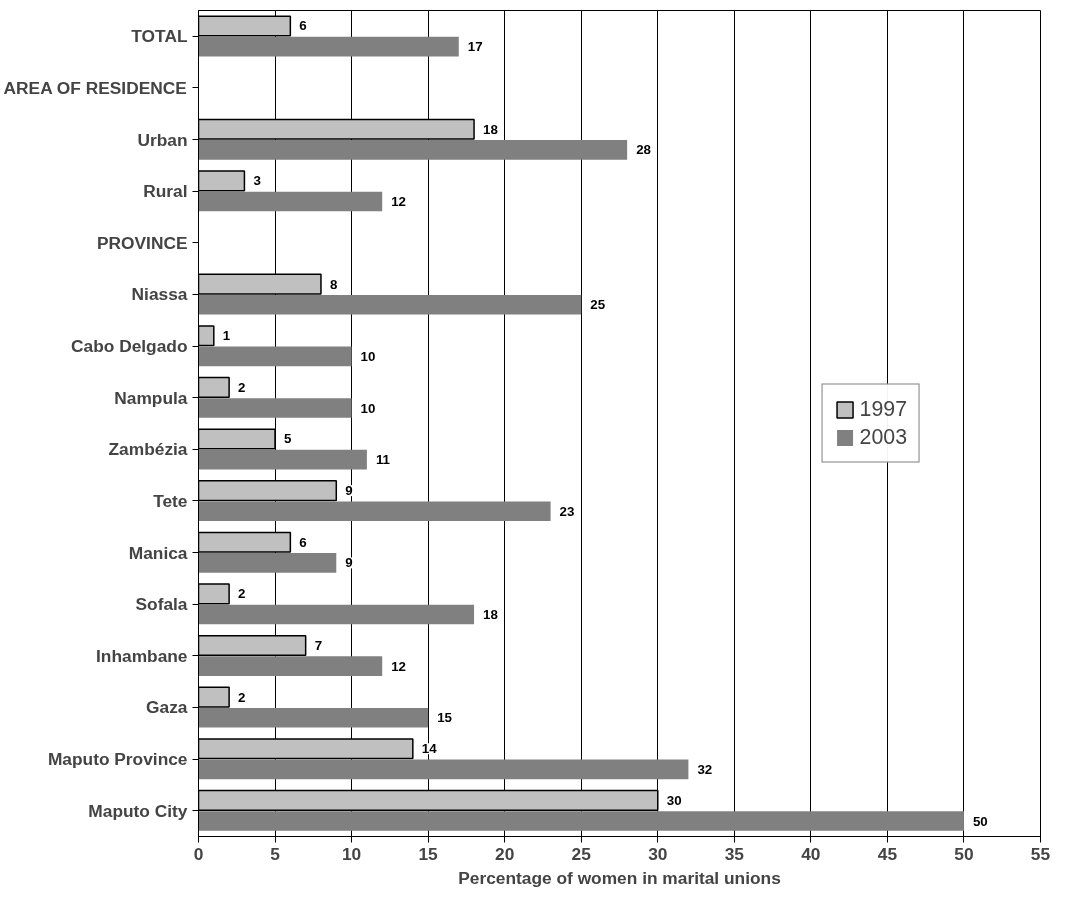 The width and height of the screenshot is (1078, 900). I want to click on data-label: 7, so click(318, 645).